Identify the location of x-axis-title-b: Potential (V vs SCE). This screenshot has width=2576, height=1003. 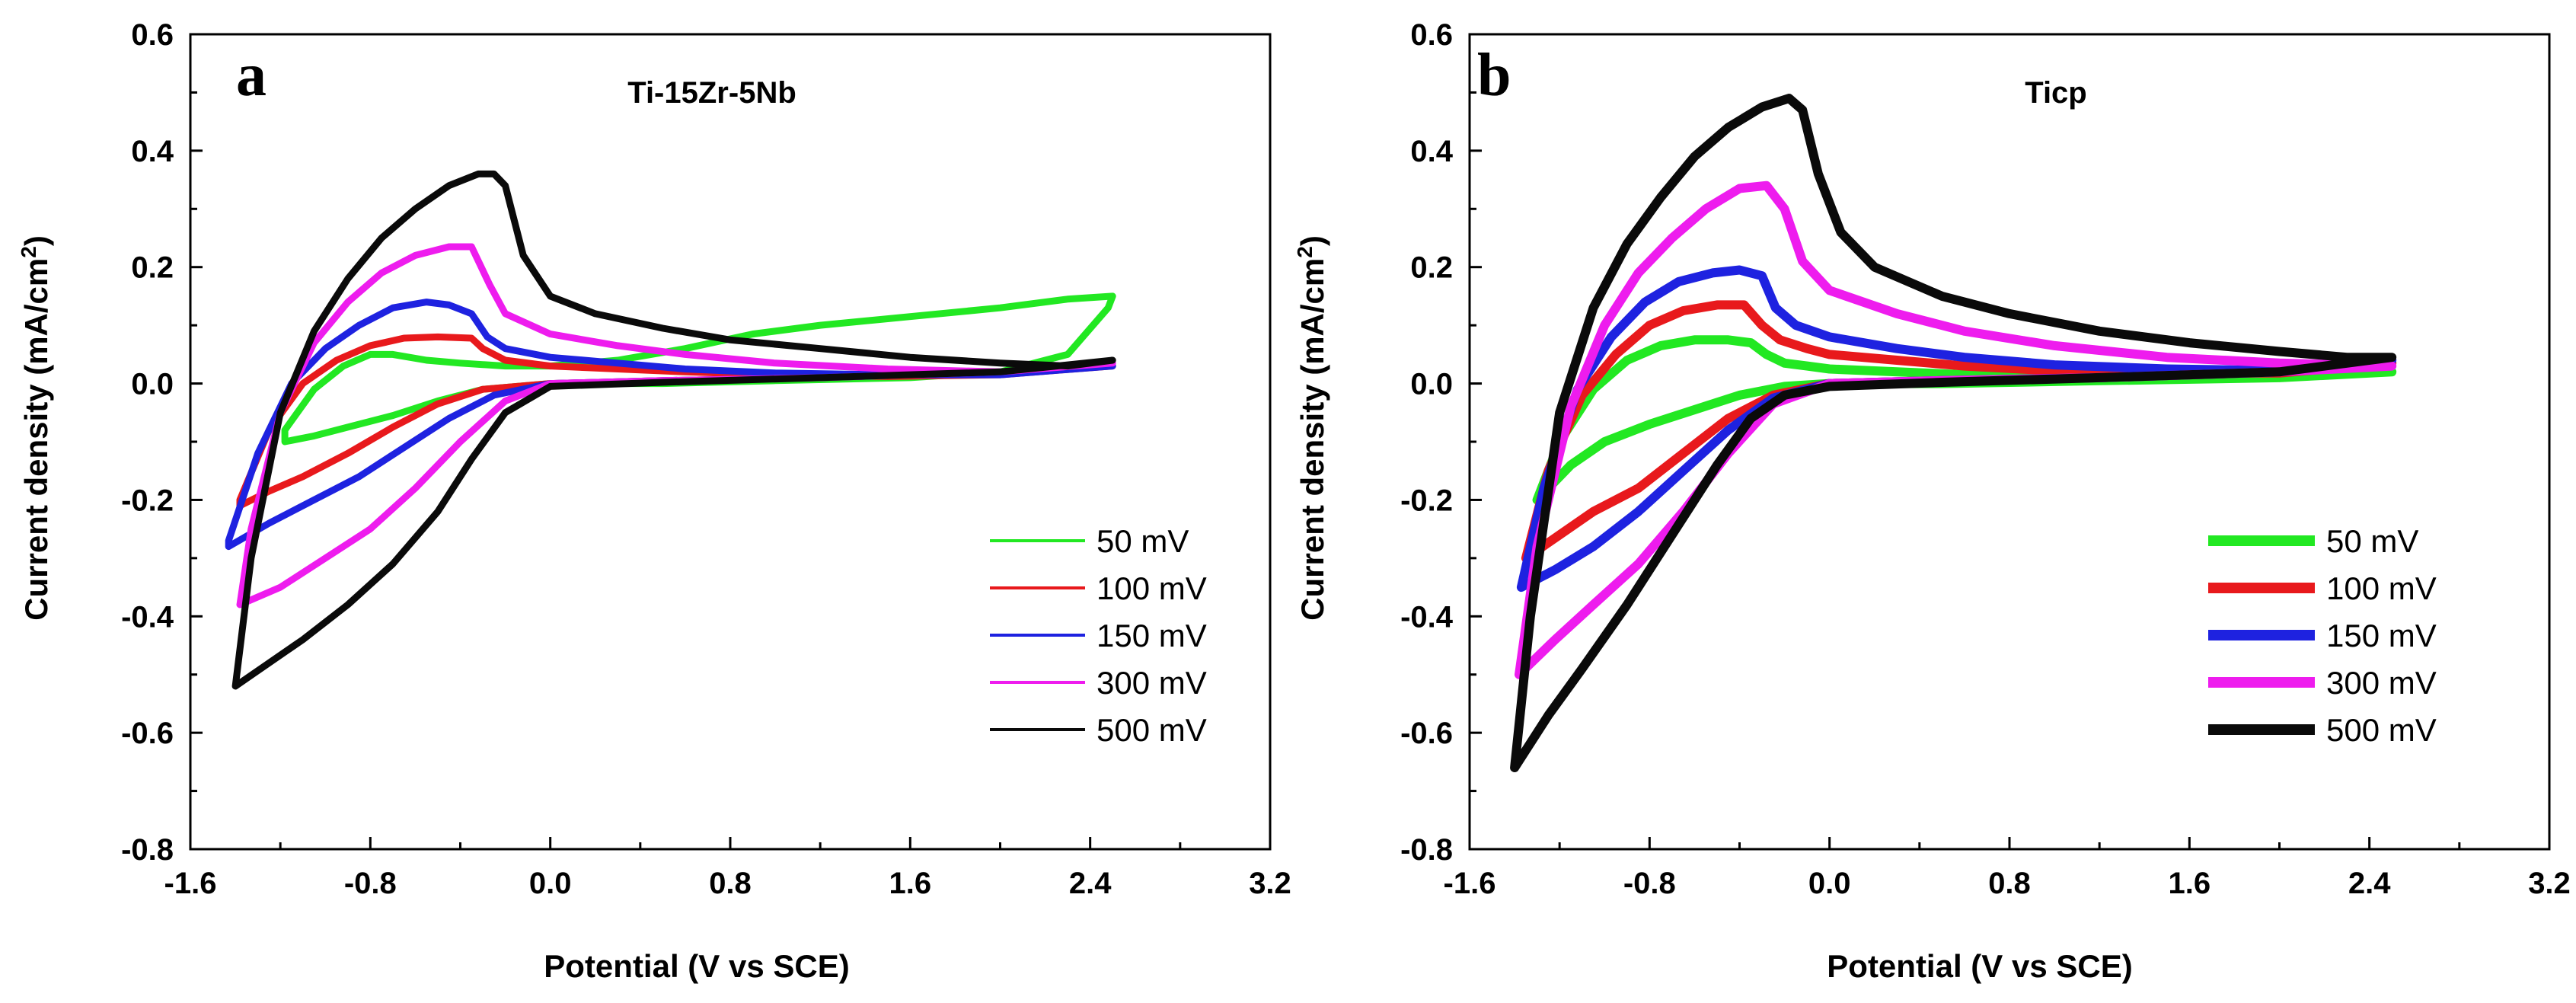
(1979, 966).